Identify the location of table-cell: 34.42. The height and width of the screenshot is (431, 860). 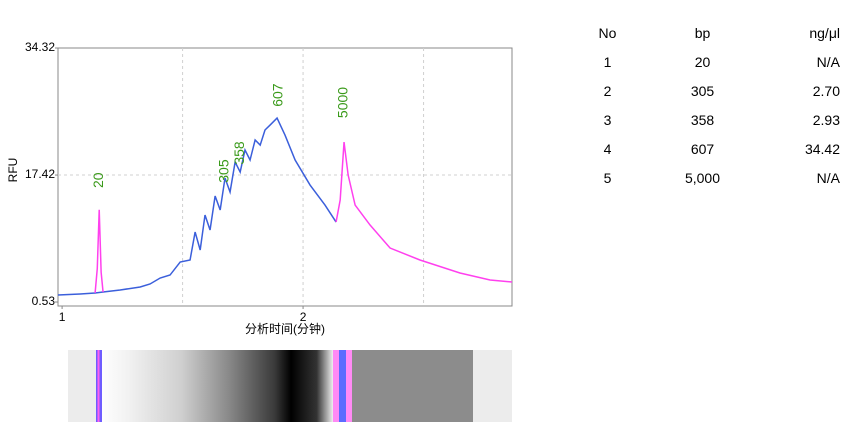
(822, 148).